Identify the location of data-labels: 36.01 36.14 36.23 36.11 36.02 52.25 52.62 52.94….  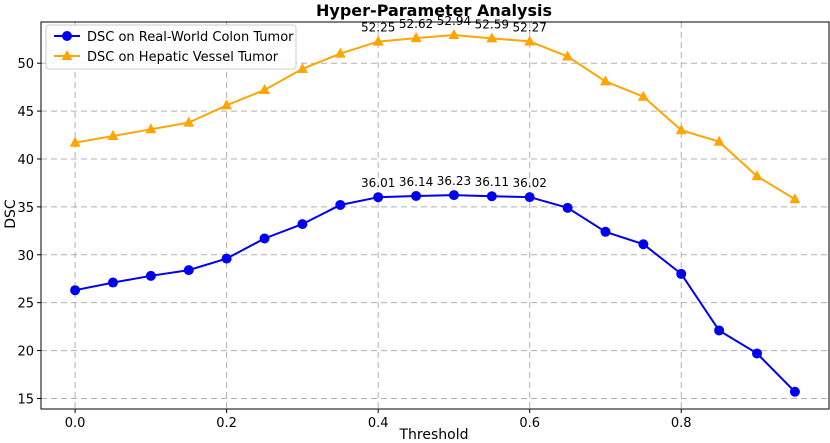
(454, 102).